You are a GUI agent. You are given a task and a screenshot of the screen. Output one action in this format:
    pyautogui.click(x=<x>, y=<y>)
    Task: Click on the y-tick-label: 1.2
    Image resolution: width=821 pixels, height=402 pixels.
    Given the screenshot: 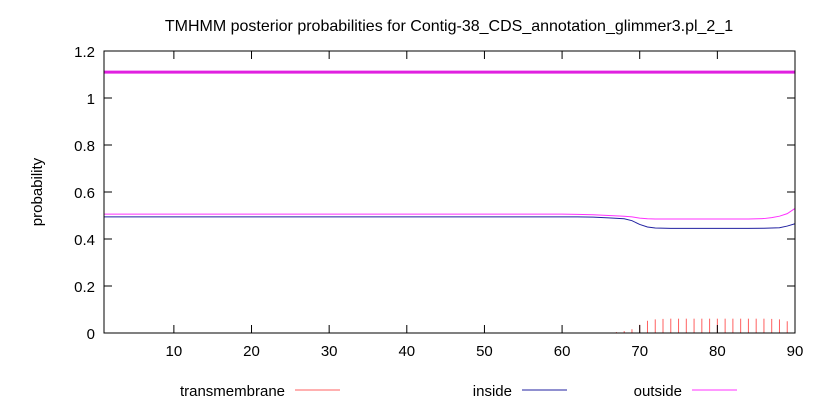 What is the action you would take?
    pyautogui.click(x=84, y=52)
    